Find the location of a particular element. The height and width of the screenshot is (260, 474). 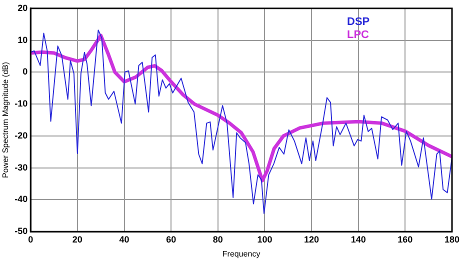

y-tick-label: -50 is located at coordinates (21, 231).